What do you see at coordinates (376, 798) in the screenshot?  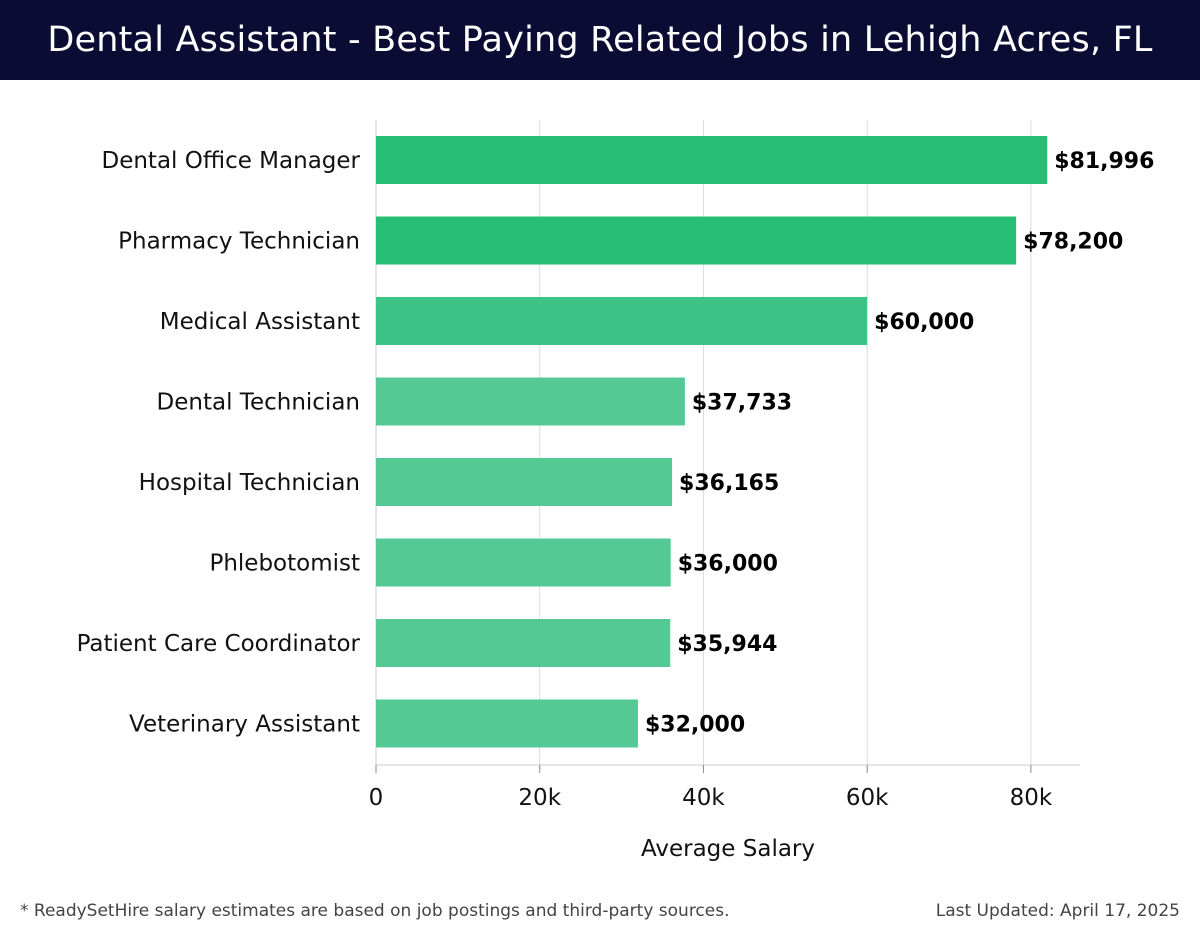 I see `x-tick-label: 0` at bounding box center [376, 798].